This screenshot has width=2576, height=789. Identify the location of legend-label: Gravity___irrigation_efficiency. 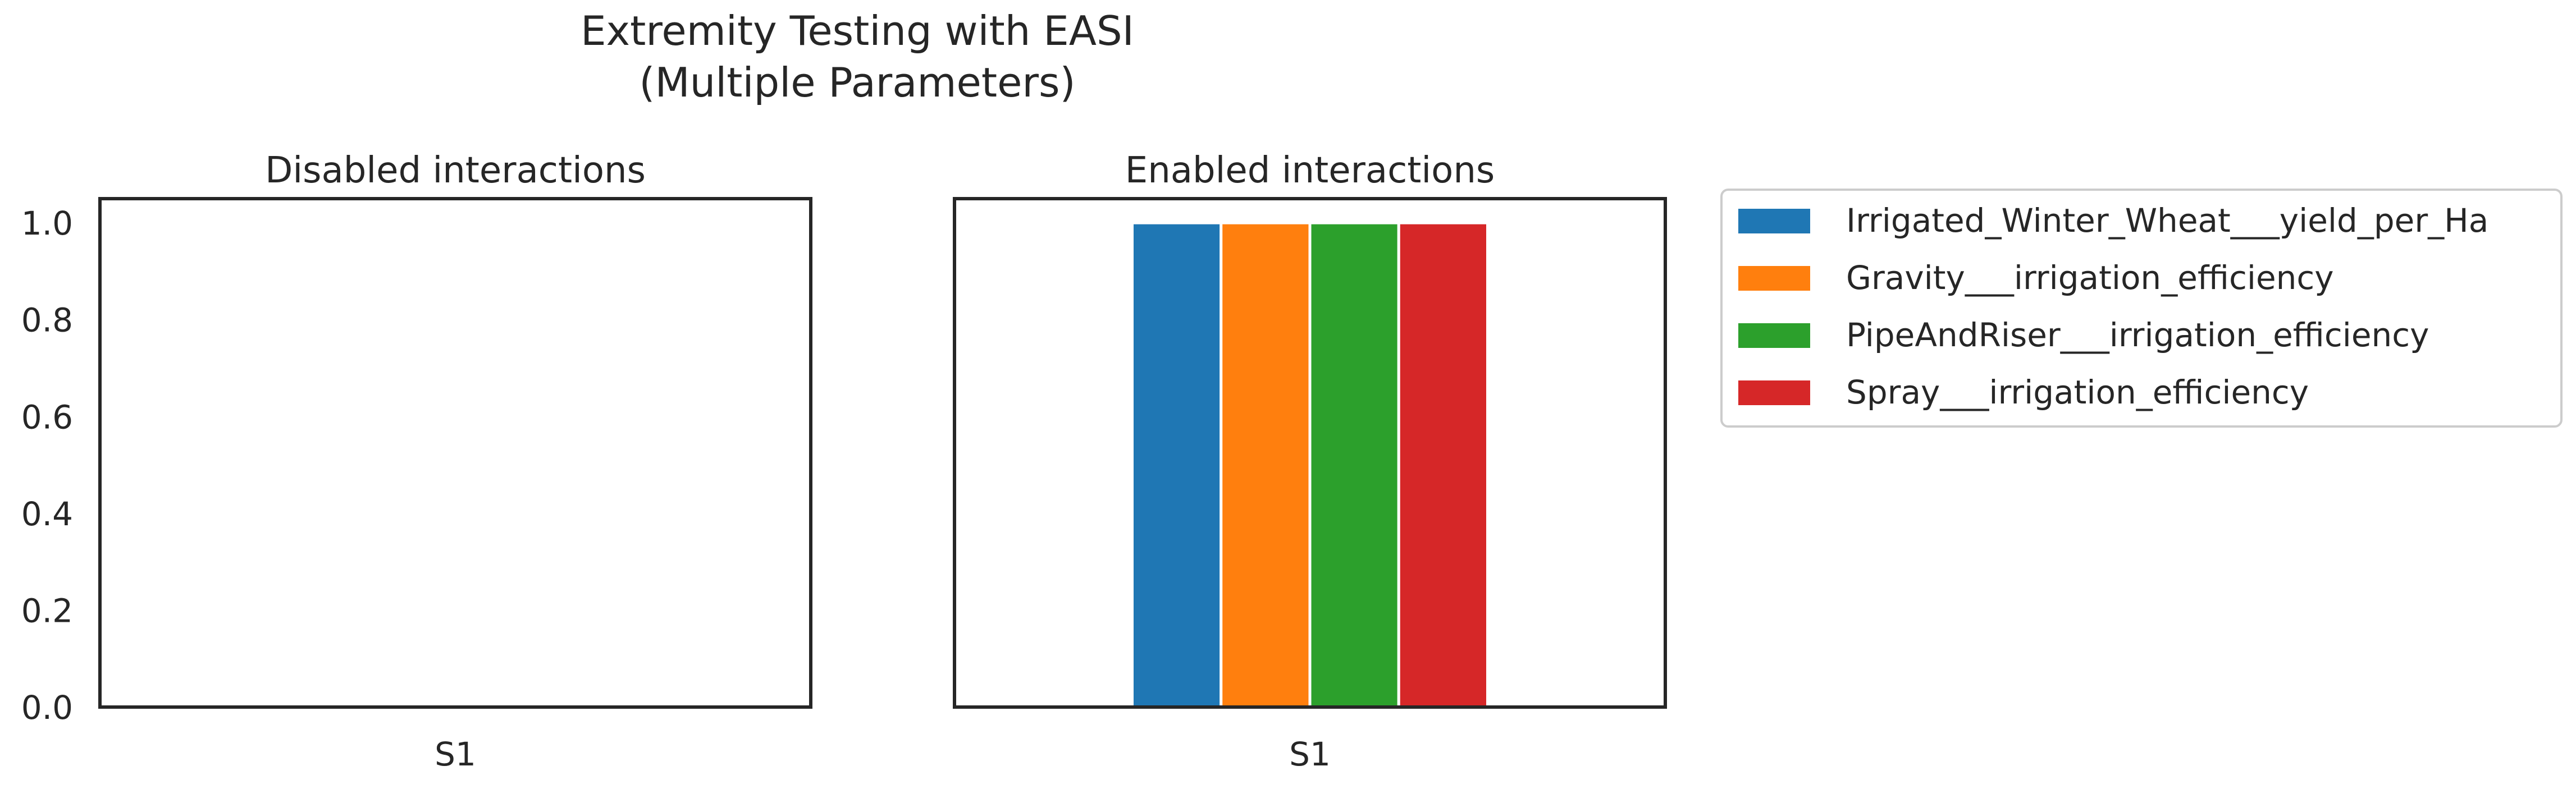
(2090, 278).